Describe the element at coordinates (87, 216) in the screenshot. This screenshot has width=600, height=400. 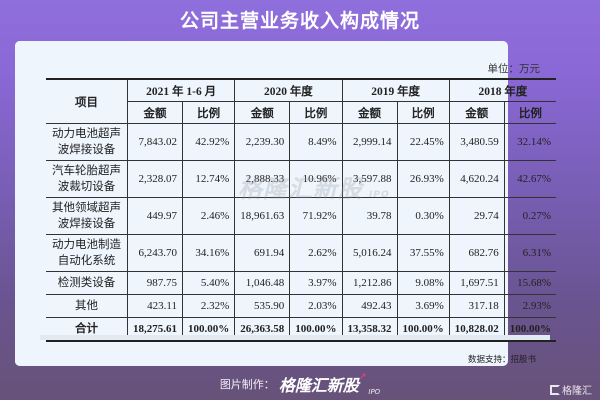
I see `row-label: 其他领域超声 波焊接设备` at that location.